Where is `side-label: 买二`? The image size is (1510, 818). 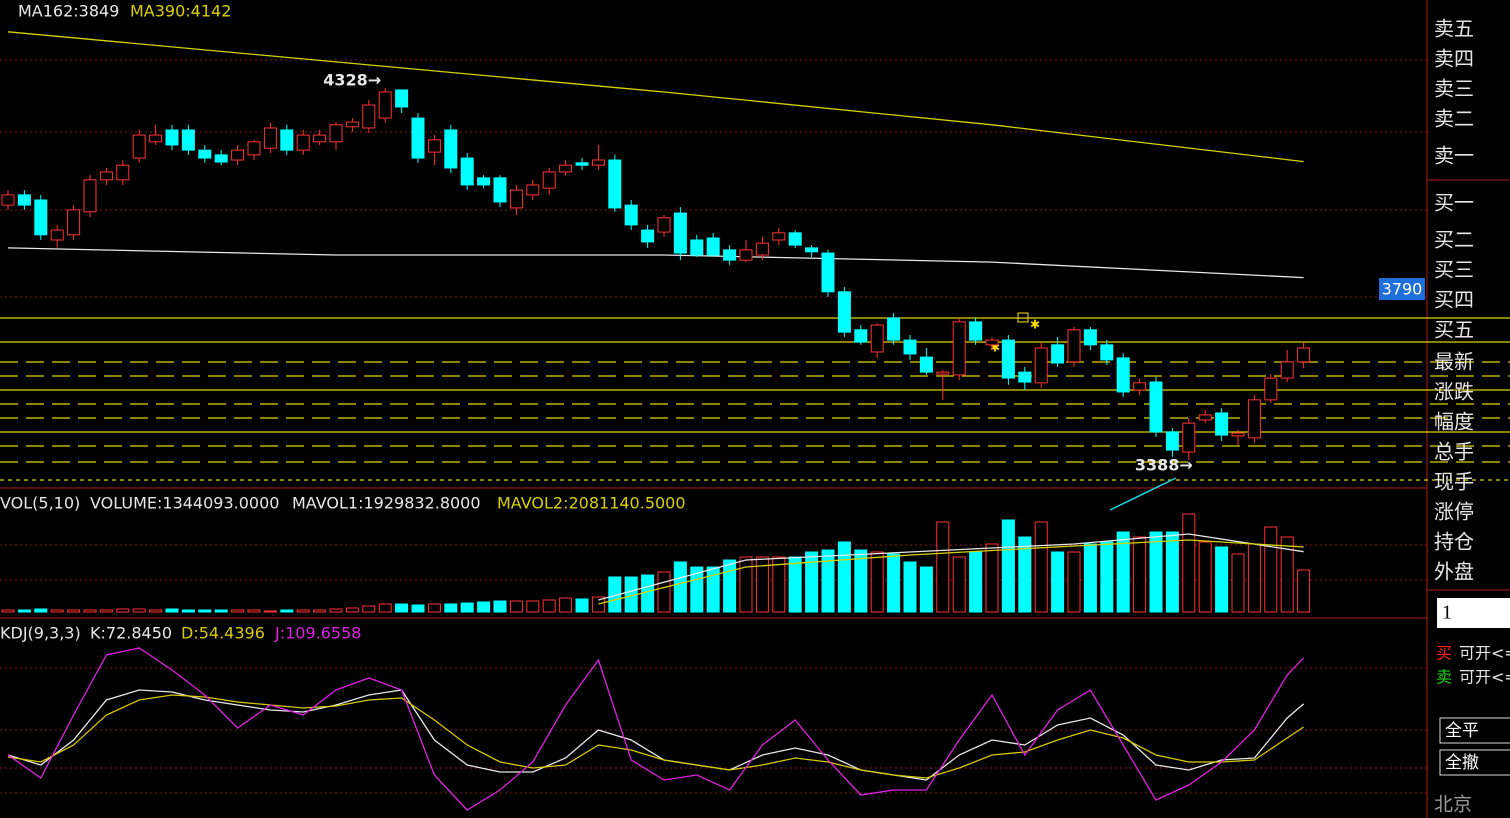
side-label: 买二 is located at coordinates (1454, 240).